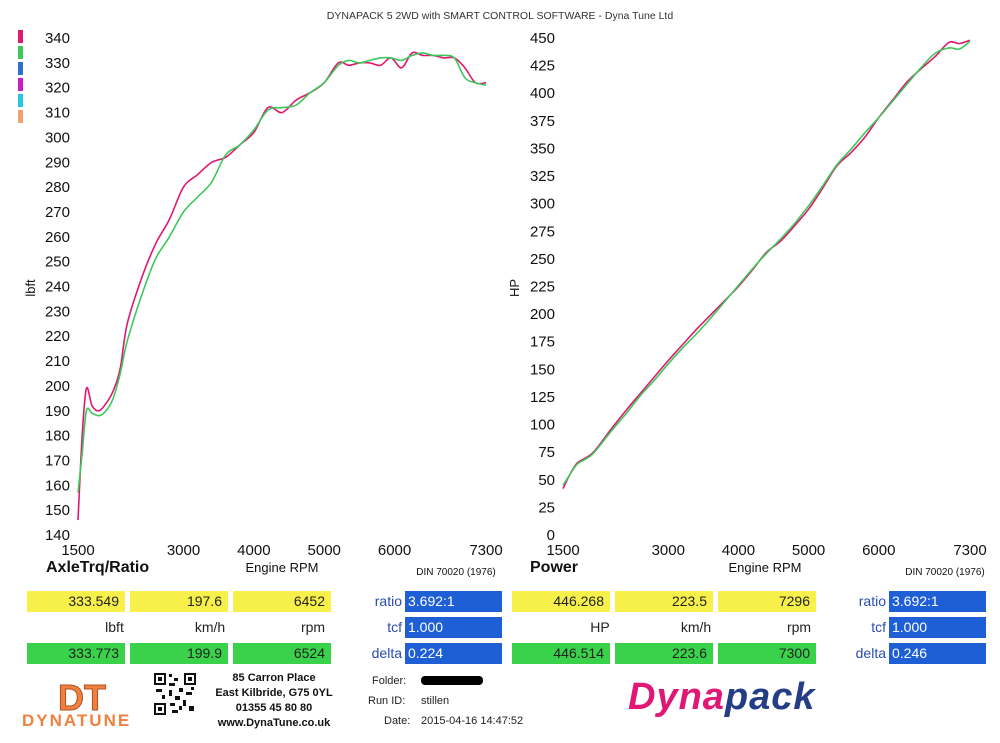 The width and height of the screenshot is (1000, 743). Describe the element at coordinates (97, 567) in the screenshot. I see `torque-chart-title: AxleTrq/Ratio` at that location.